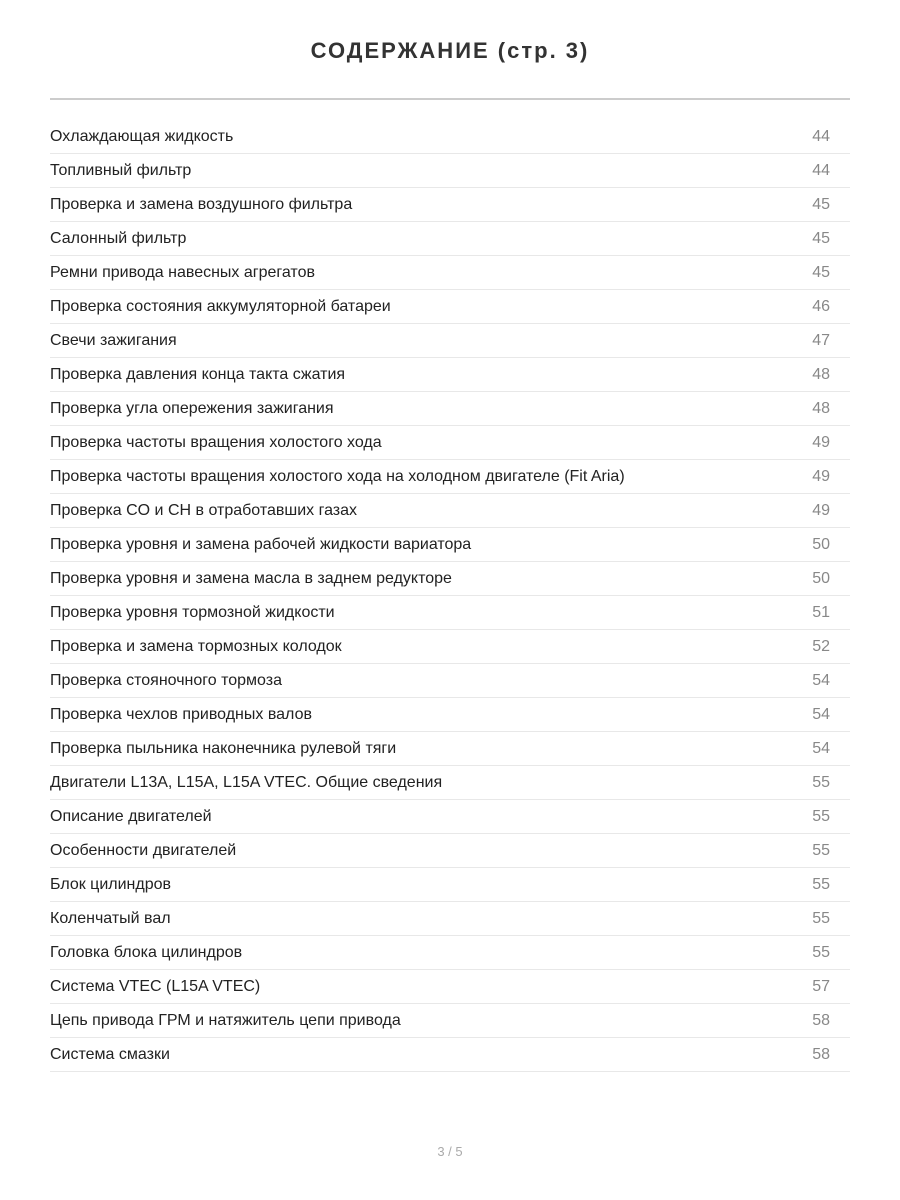  What do you see at coordinates (450, 1151) in the screenshot?
I see `page-indicator: 3 / 5` at bounding box center [450, 1151].